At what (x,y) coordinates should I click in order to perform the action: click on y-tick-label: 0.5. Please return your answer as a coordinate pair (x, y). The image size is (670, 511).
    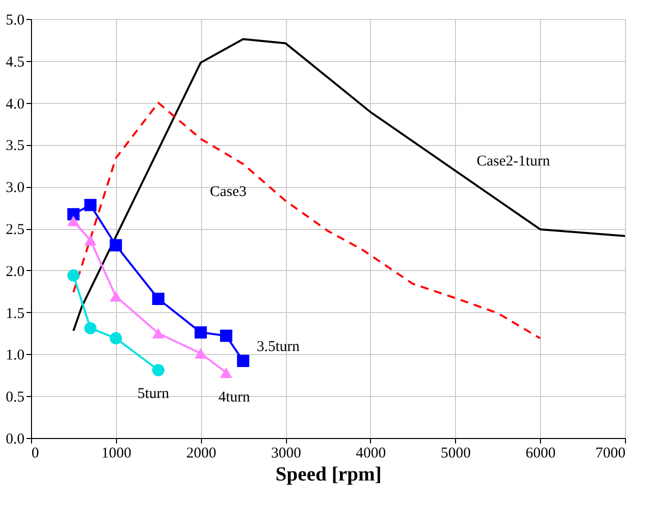
    Looking at the image, I should click on (15, 398).